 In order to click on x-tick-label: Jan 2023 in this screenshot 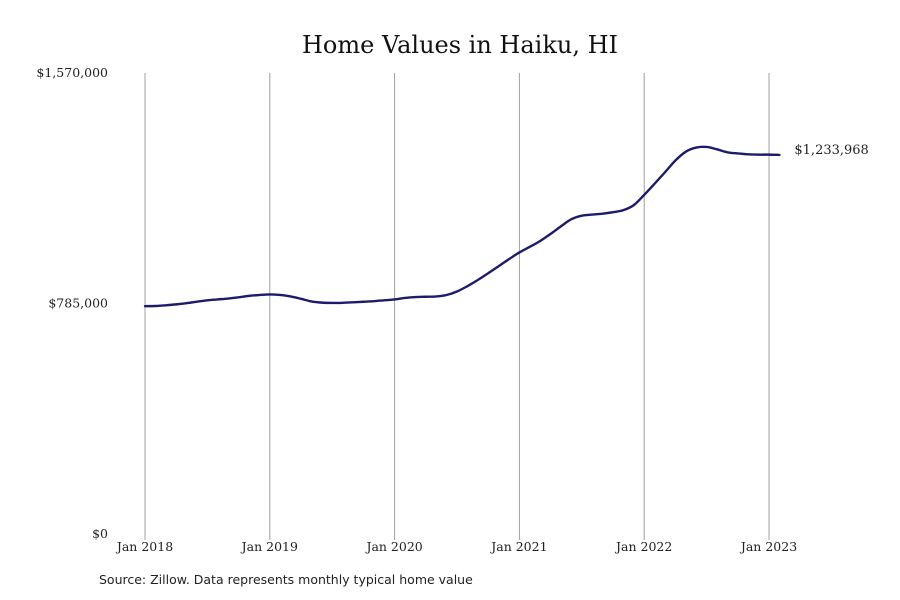, I will do `click(768, 546)`.